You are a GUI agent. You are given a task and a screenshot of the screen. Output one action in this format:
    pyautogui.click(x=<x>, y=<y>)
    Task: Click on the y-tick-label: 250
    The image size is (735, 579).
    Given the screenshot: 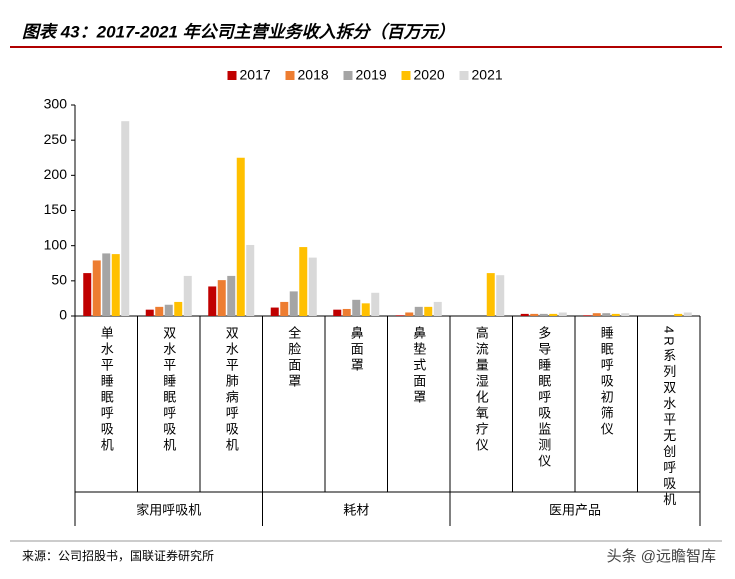 What is the action you would take?
    pyautogui.click(x=56, y=139)
    